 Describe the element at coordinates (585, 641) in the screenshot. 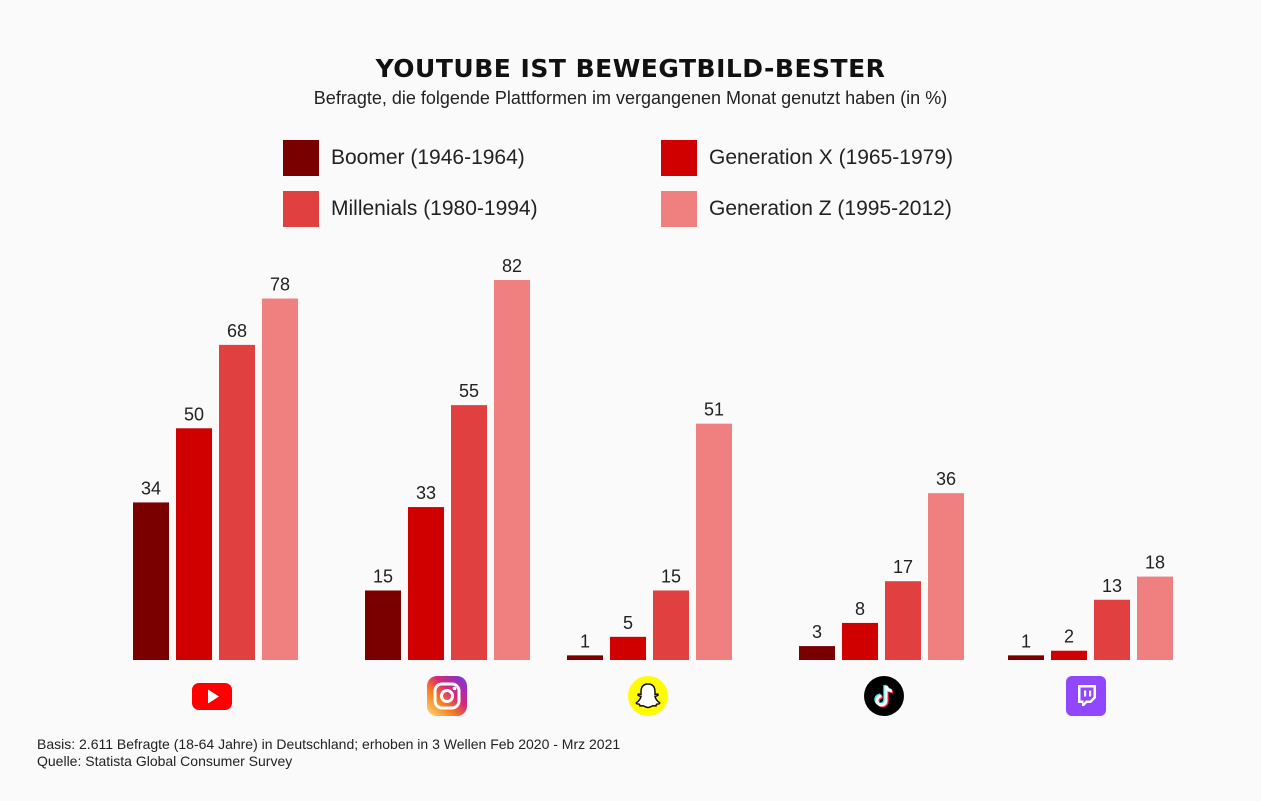

I see `data-label-snapchat-boomer: 1` at that location.